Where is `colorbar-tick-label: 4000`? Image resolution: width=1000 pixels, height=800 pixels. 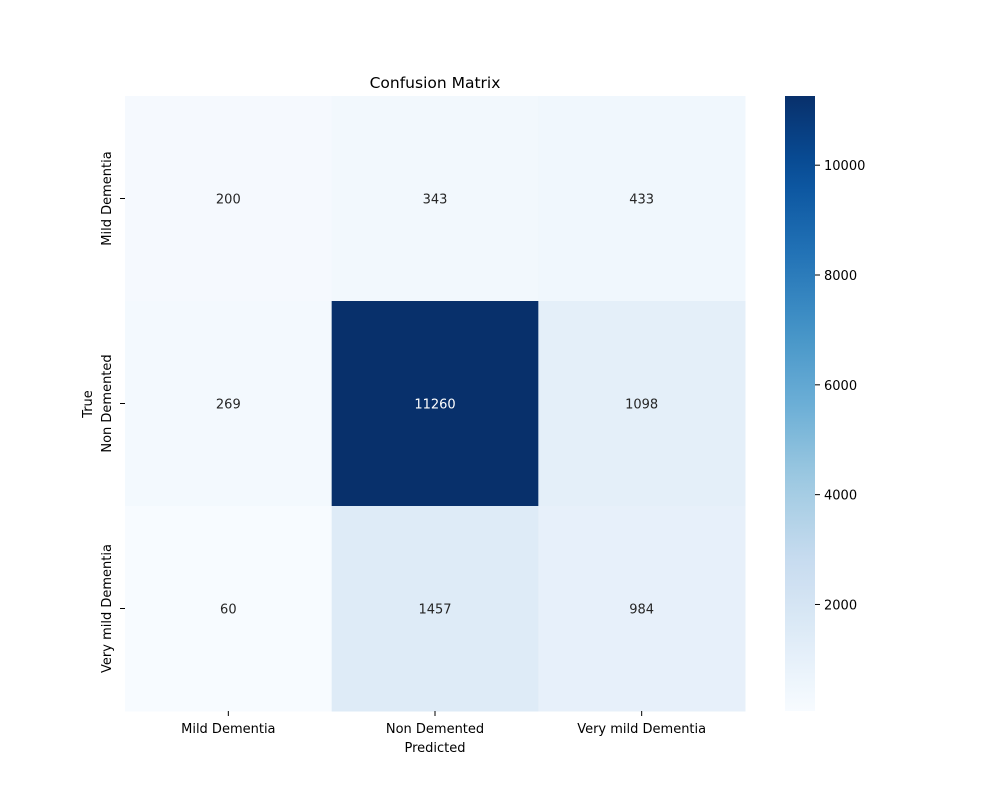
colorbar-tick-label: 4000 is located at coordinates (840, 496).